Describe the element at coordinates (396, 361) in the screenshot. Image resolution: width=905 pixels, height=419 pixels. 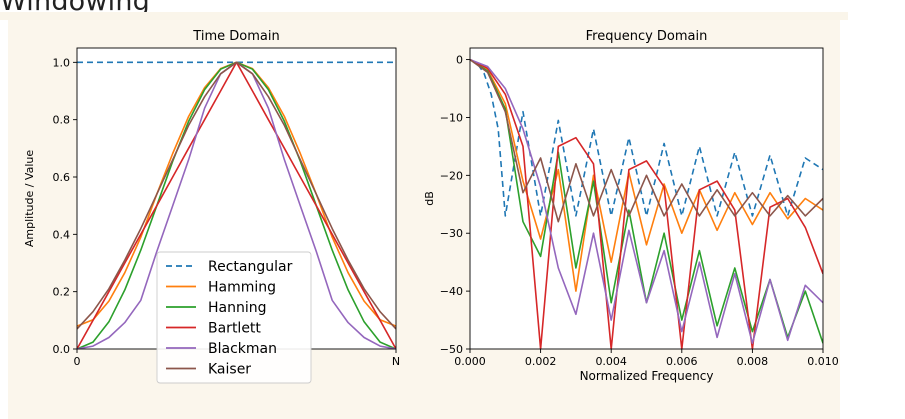
I see `time-xtick-label: N` at that location.